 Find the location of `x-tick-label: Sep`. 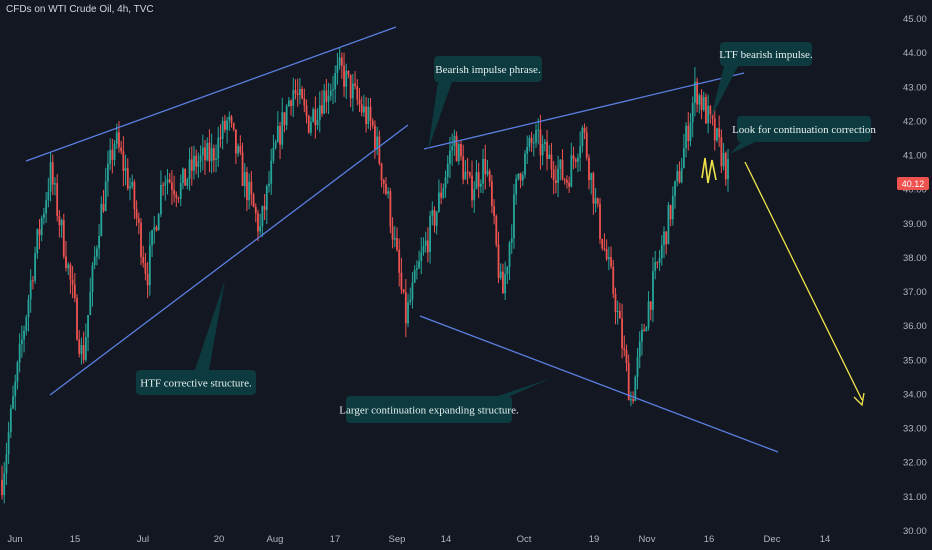

x-tick-label: Sep is located at coordinates (397, 539).